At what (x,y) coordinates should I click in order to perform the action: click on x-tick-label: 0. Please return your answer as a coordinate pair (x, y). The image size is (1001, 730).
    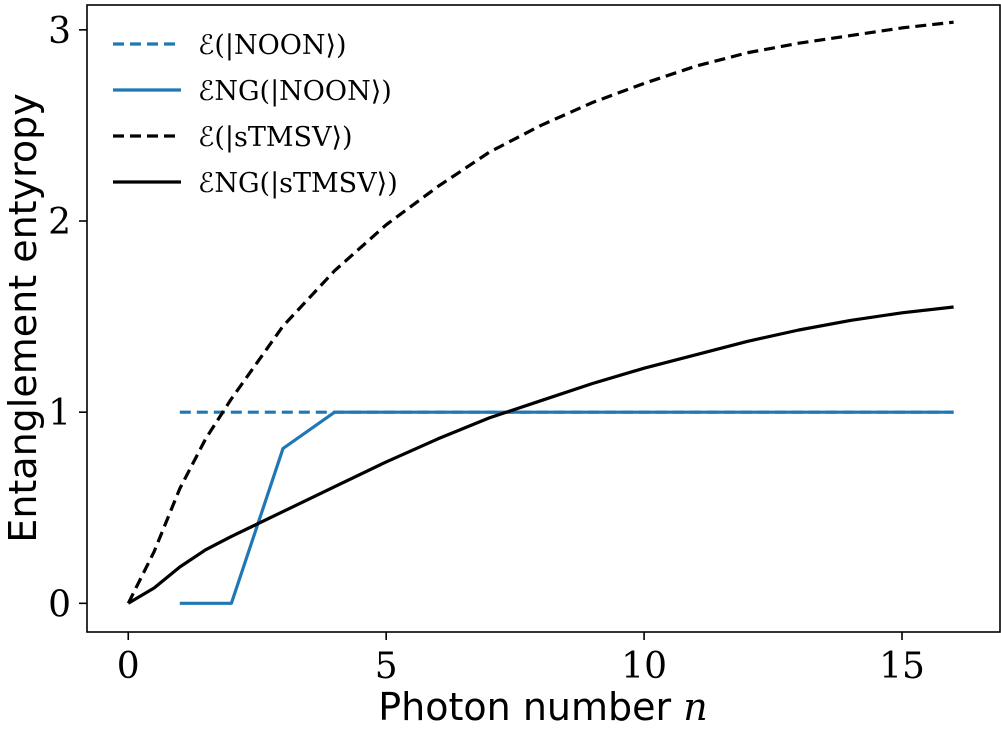
    Looking at the image, I should click on (128, 666).